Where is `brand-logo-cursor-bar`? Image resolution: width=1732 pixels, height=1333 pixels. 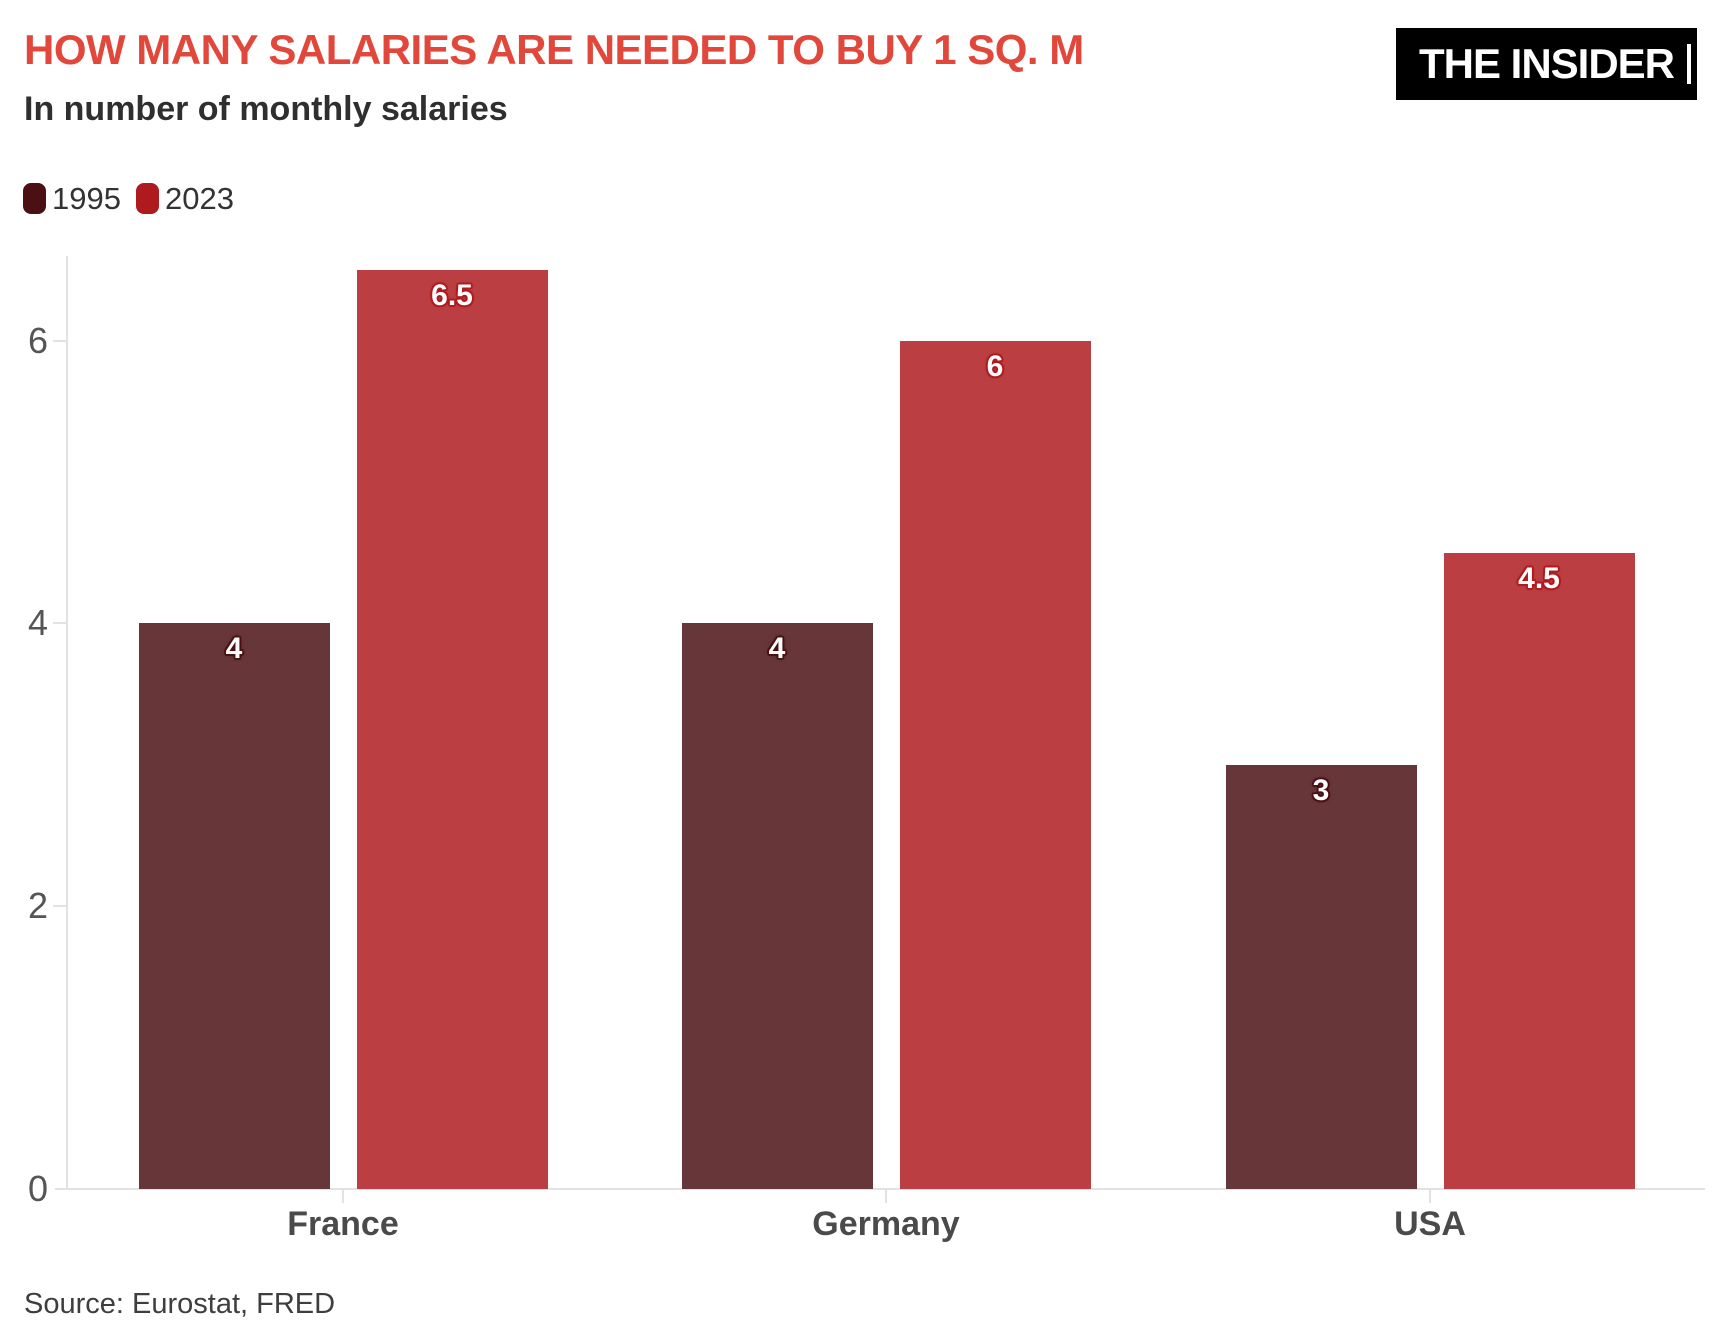
brand-logo-cursor-bar is located at coordinates (1689, 64).